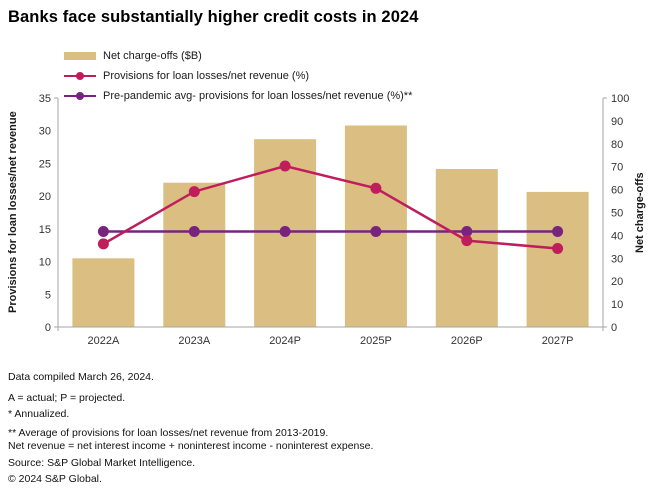 The width and height of the screenshot is (660, 488). I want to click on bar-2026P, so click(466, 248).